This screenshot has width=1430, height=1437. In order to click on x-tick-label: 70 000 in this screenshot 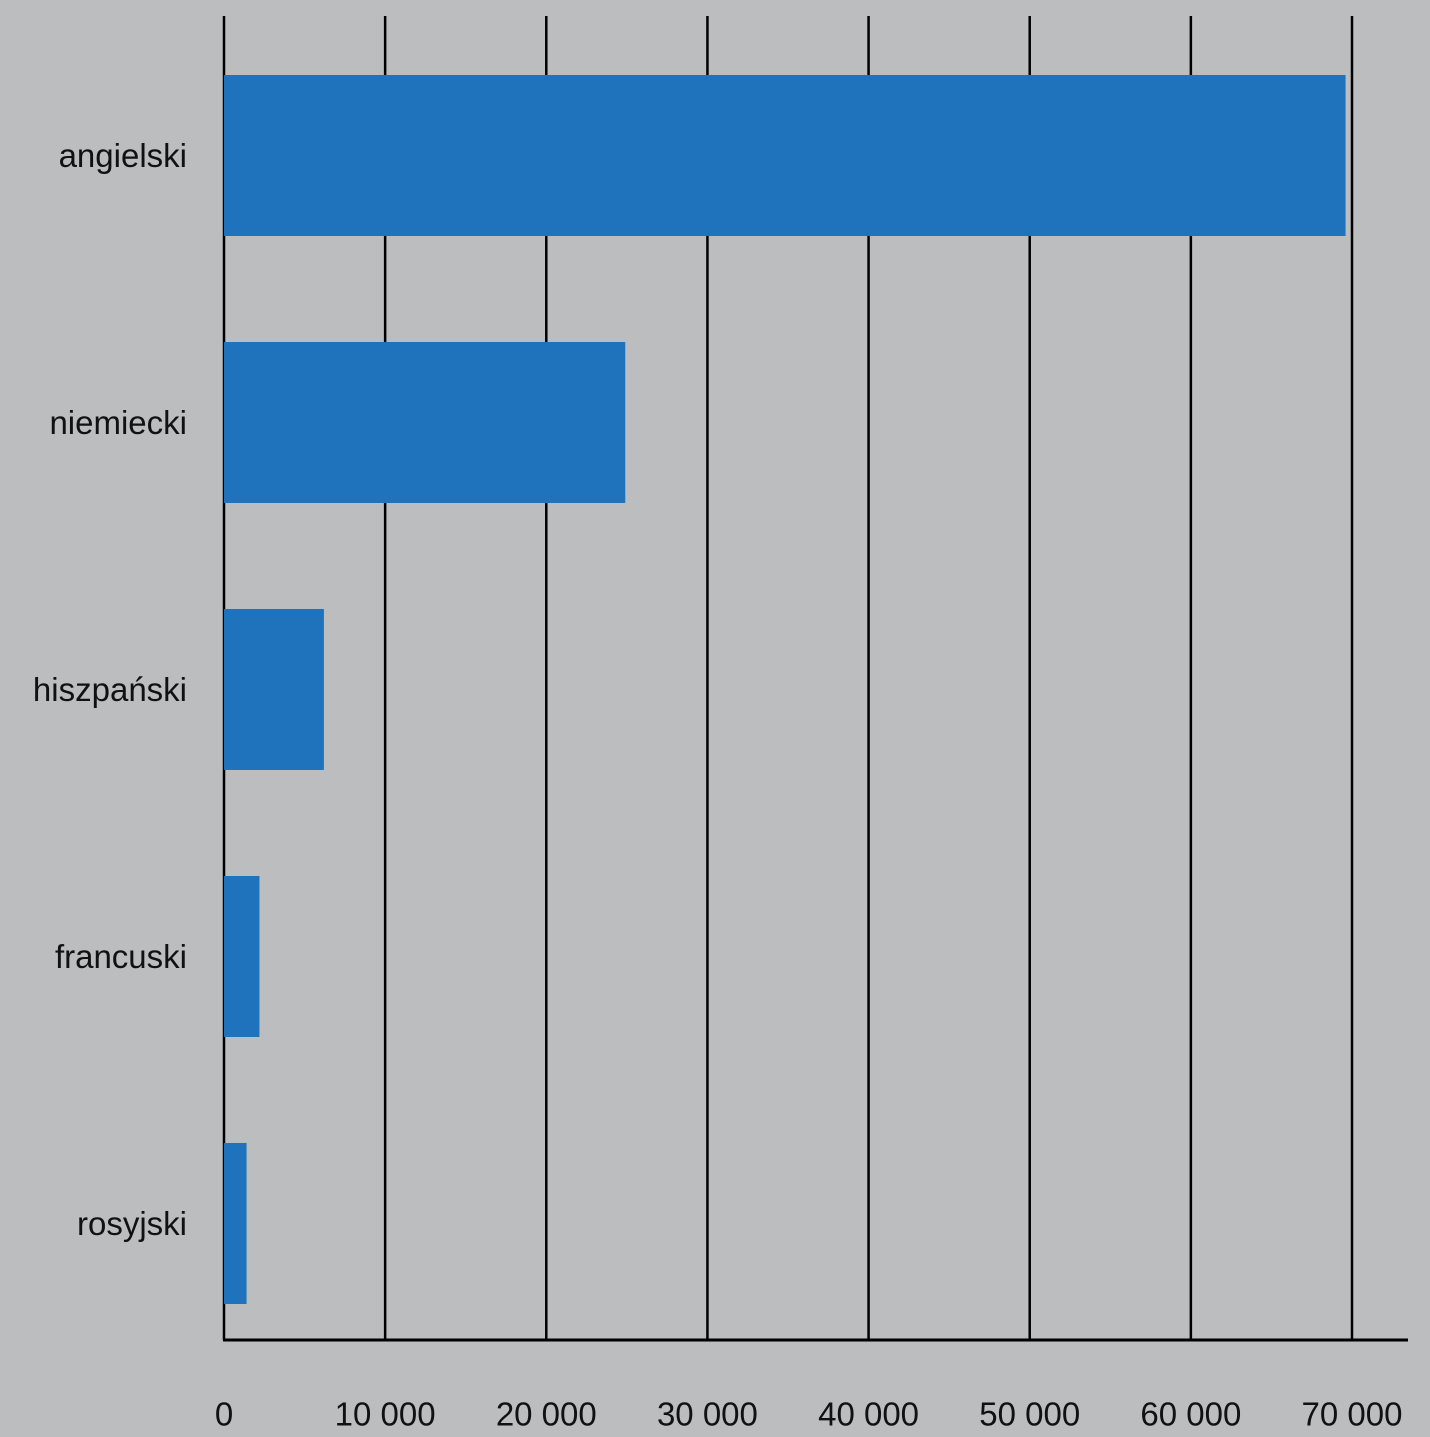, I will do `click(1352, 1414)`.